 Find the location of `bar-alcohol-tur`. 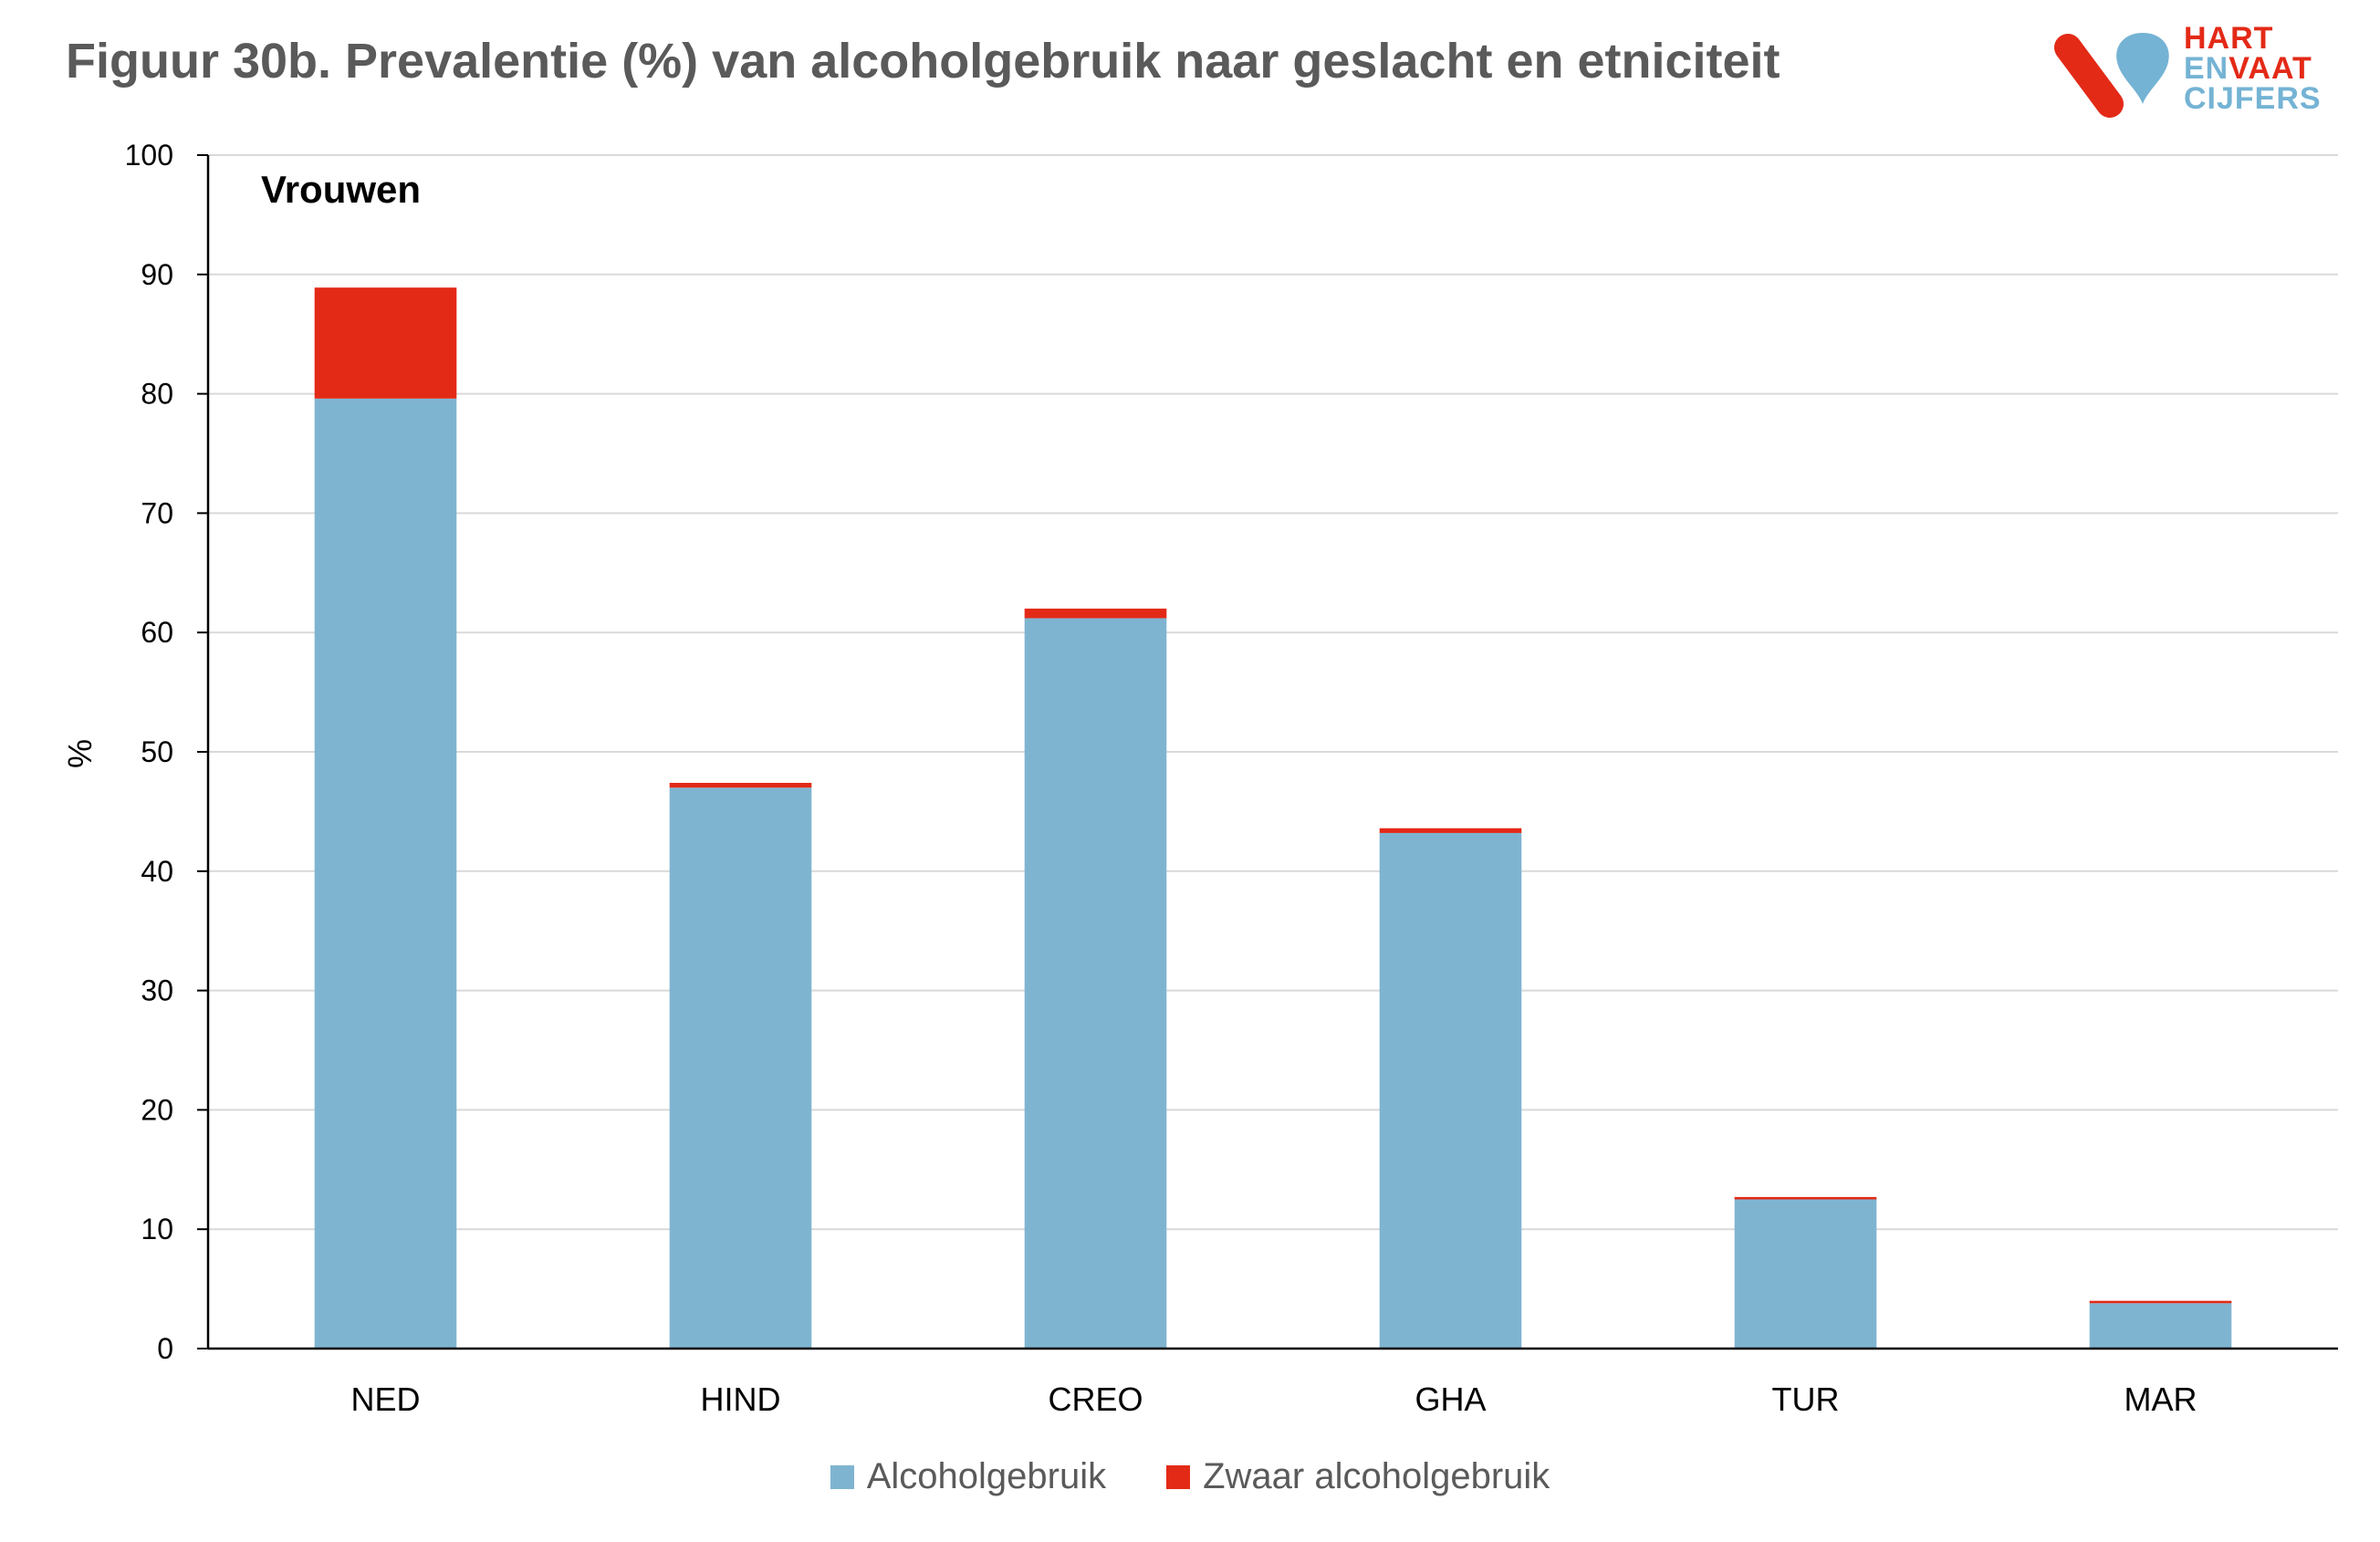

bar-alcohol-tur is located at coordinates (1805, 1274).